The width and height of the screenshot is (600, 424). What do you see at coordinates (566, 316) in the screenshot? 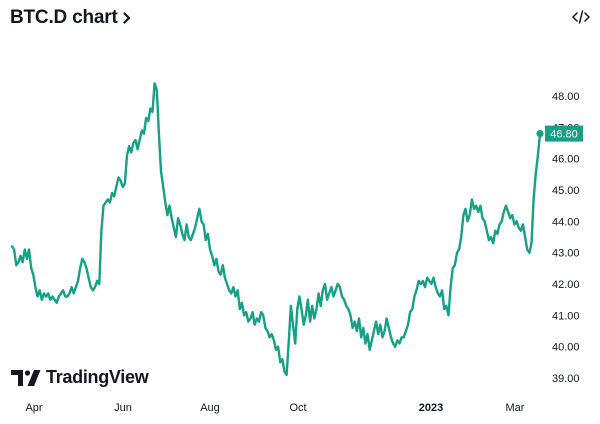
I see `y-tick-label: 41.00` at bounding box center [566, 316].